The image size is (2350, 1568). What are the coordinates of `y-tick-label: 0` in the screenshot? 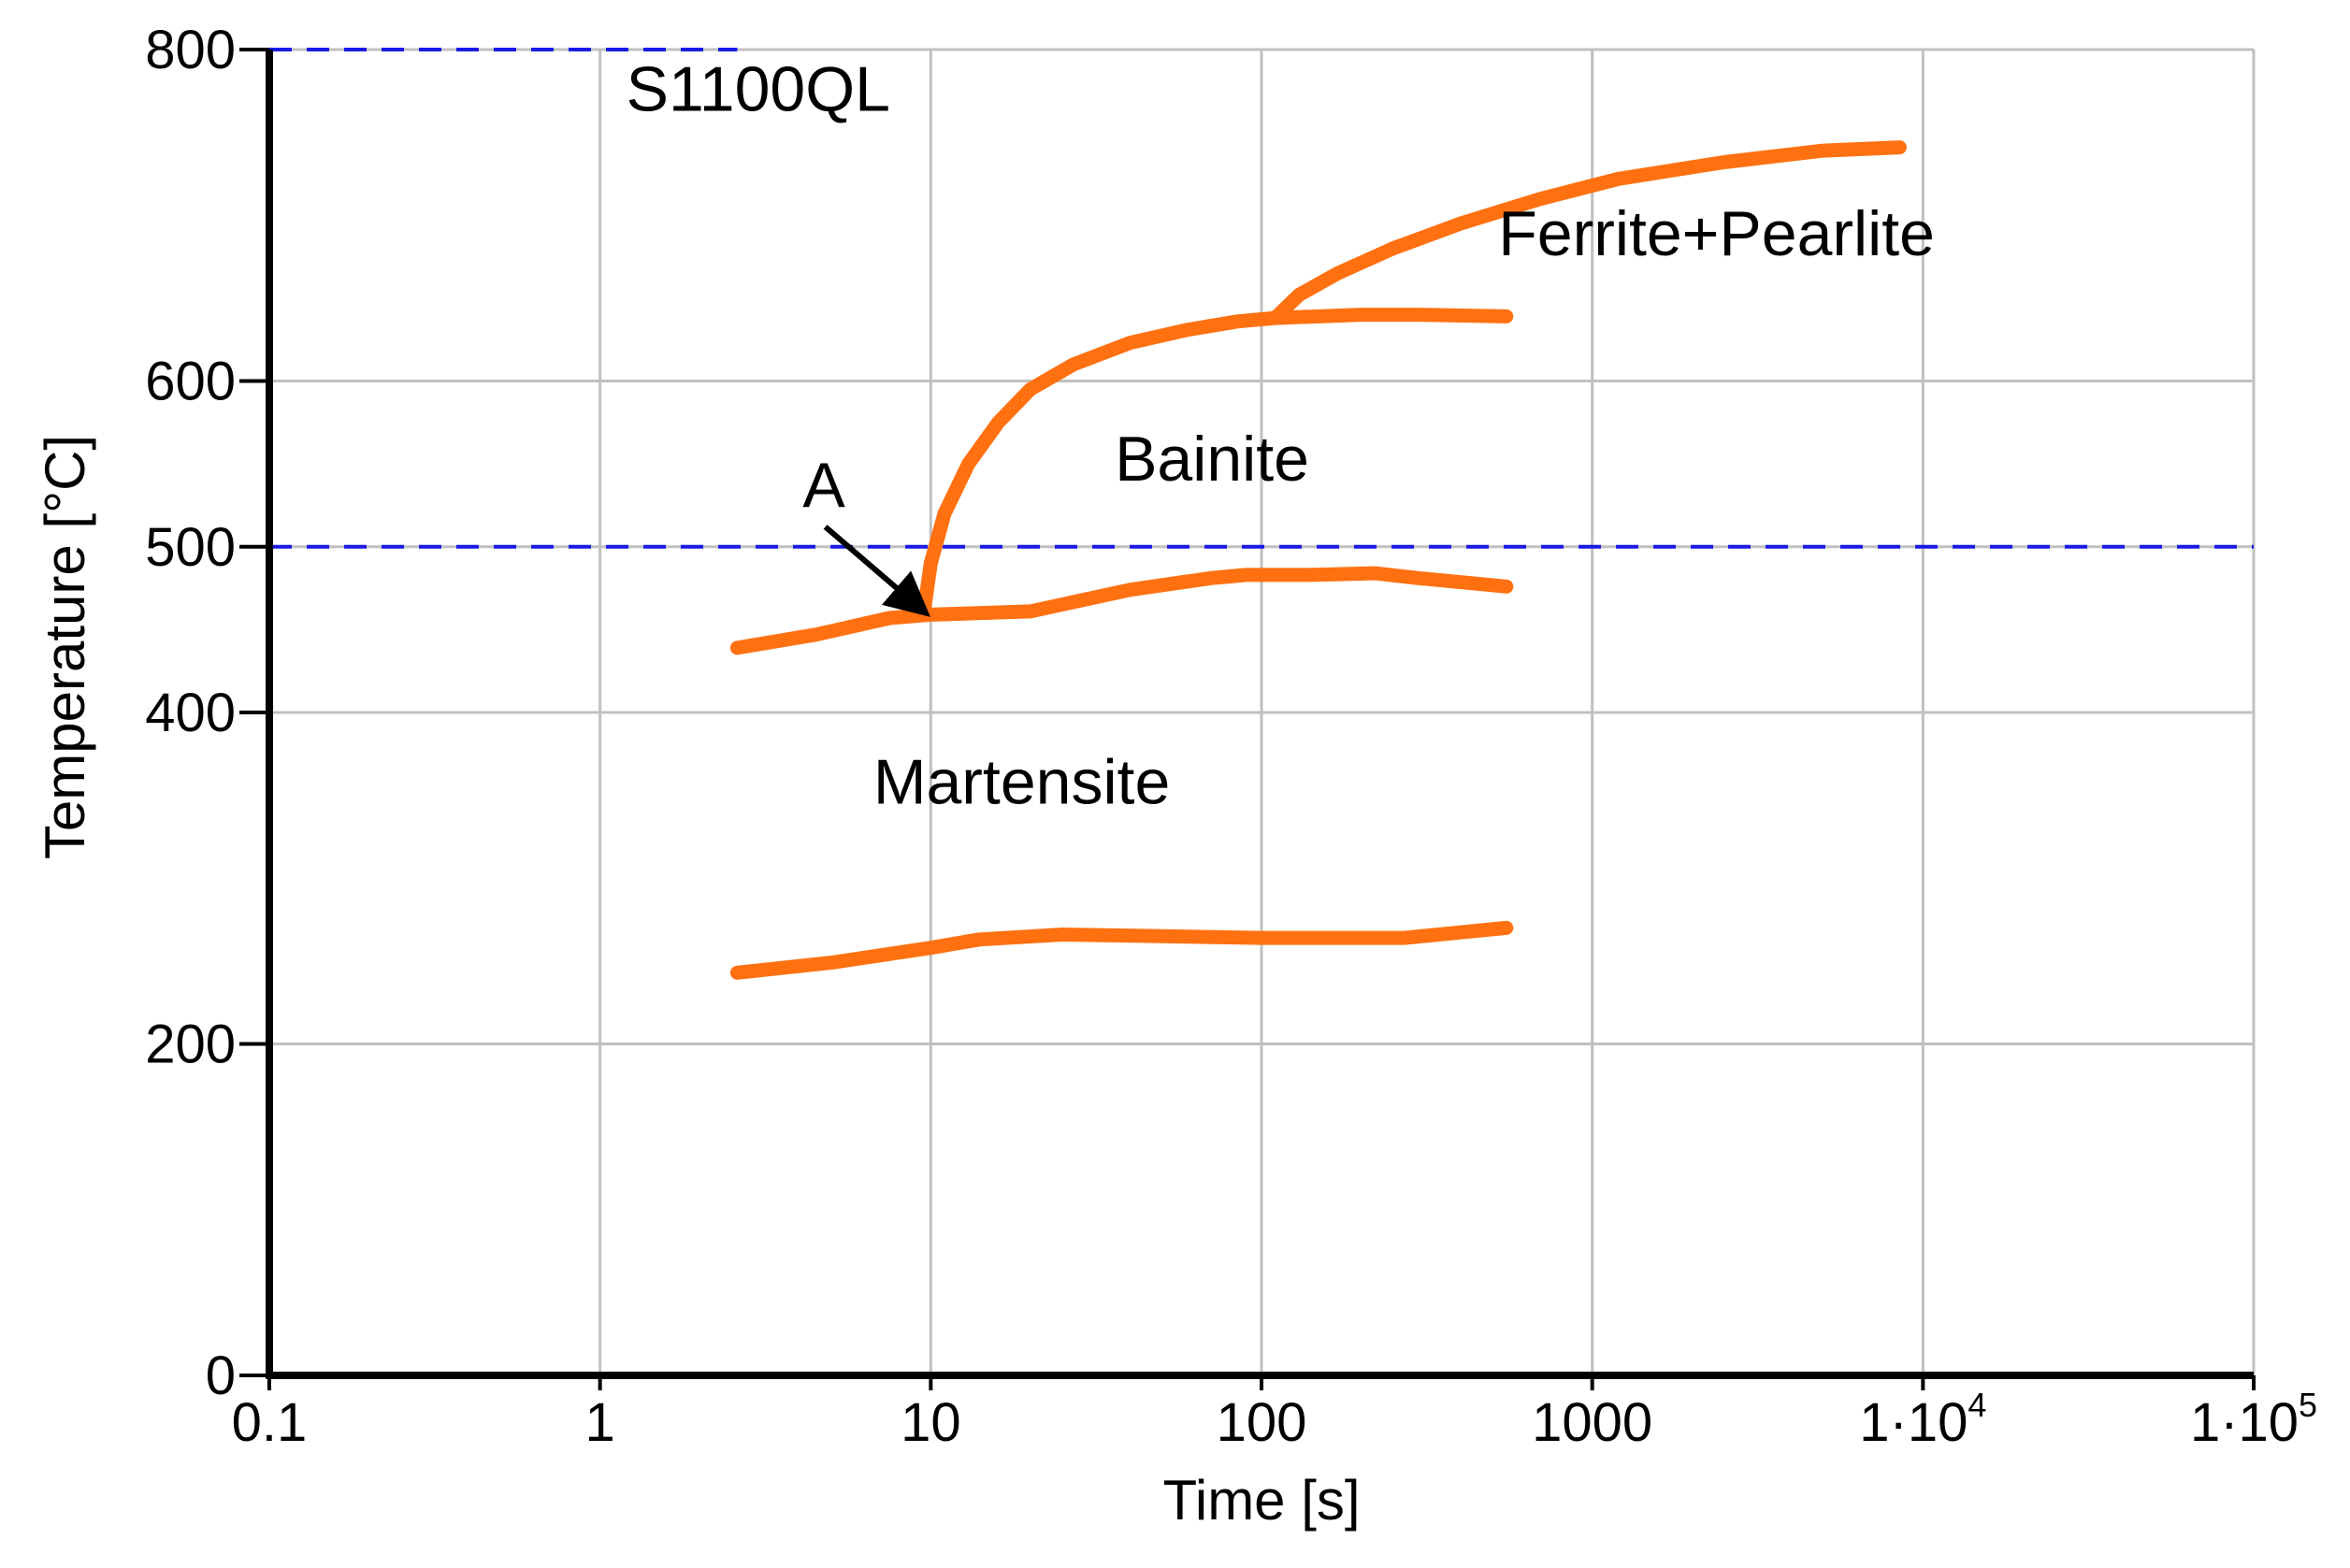 It's located at (221, 1375).